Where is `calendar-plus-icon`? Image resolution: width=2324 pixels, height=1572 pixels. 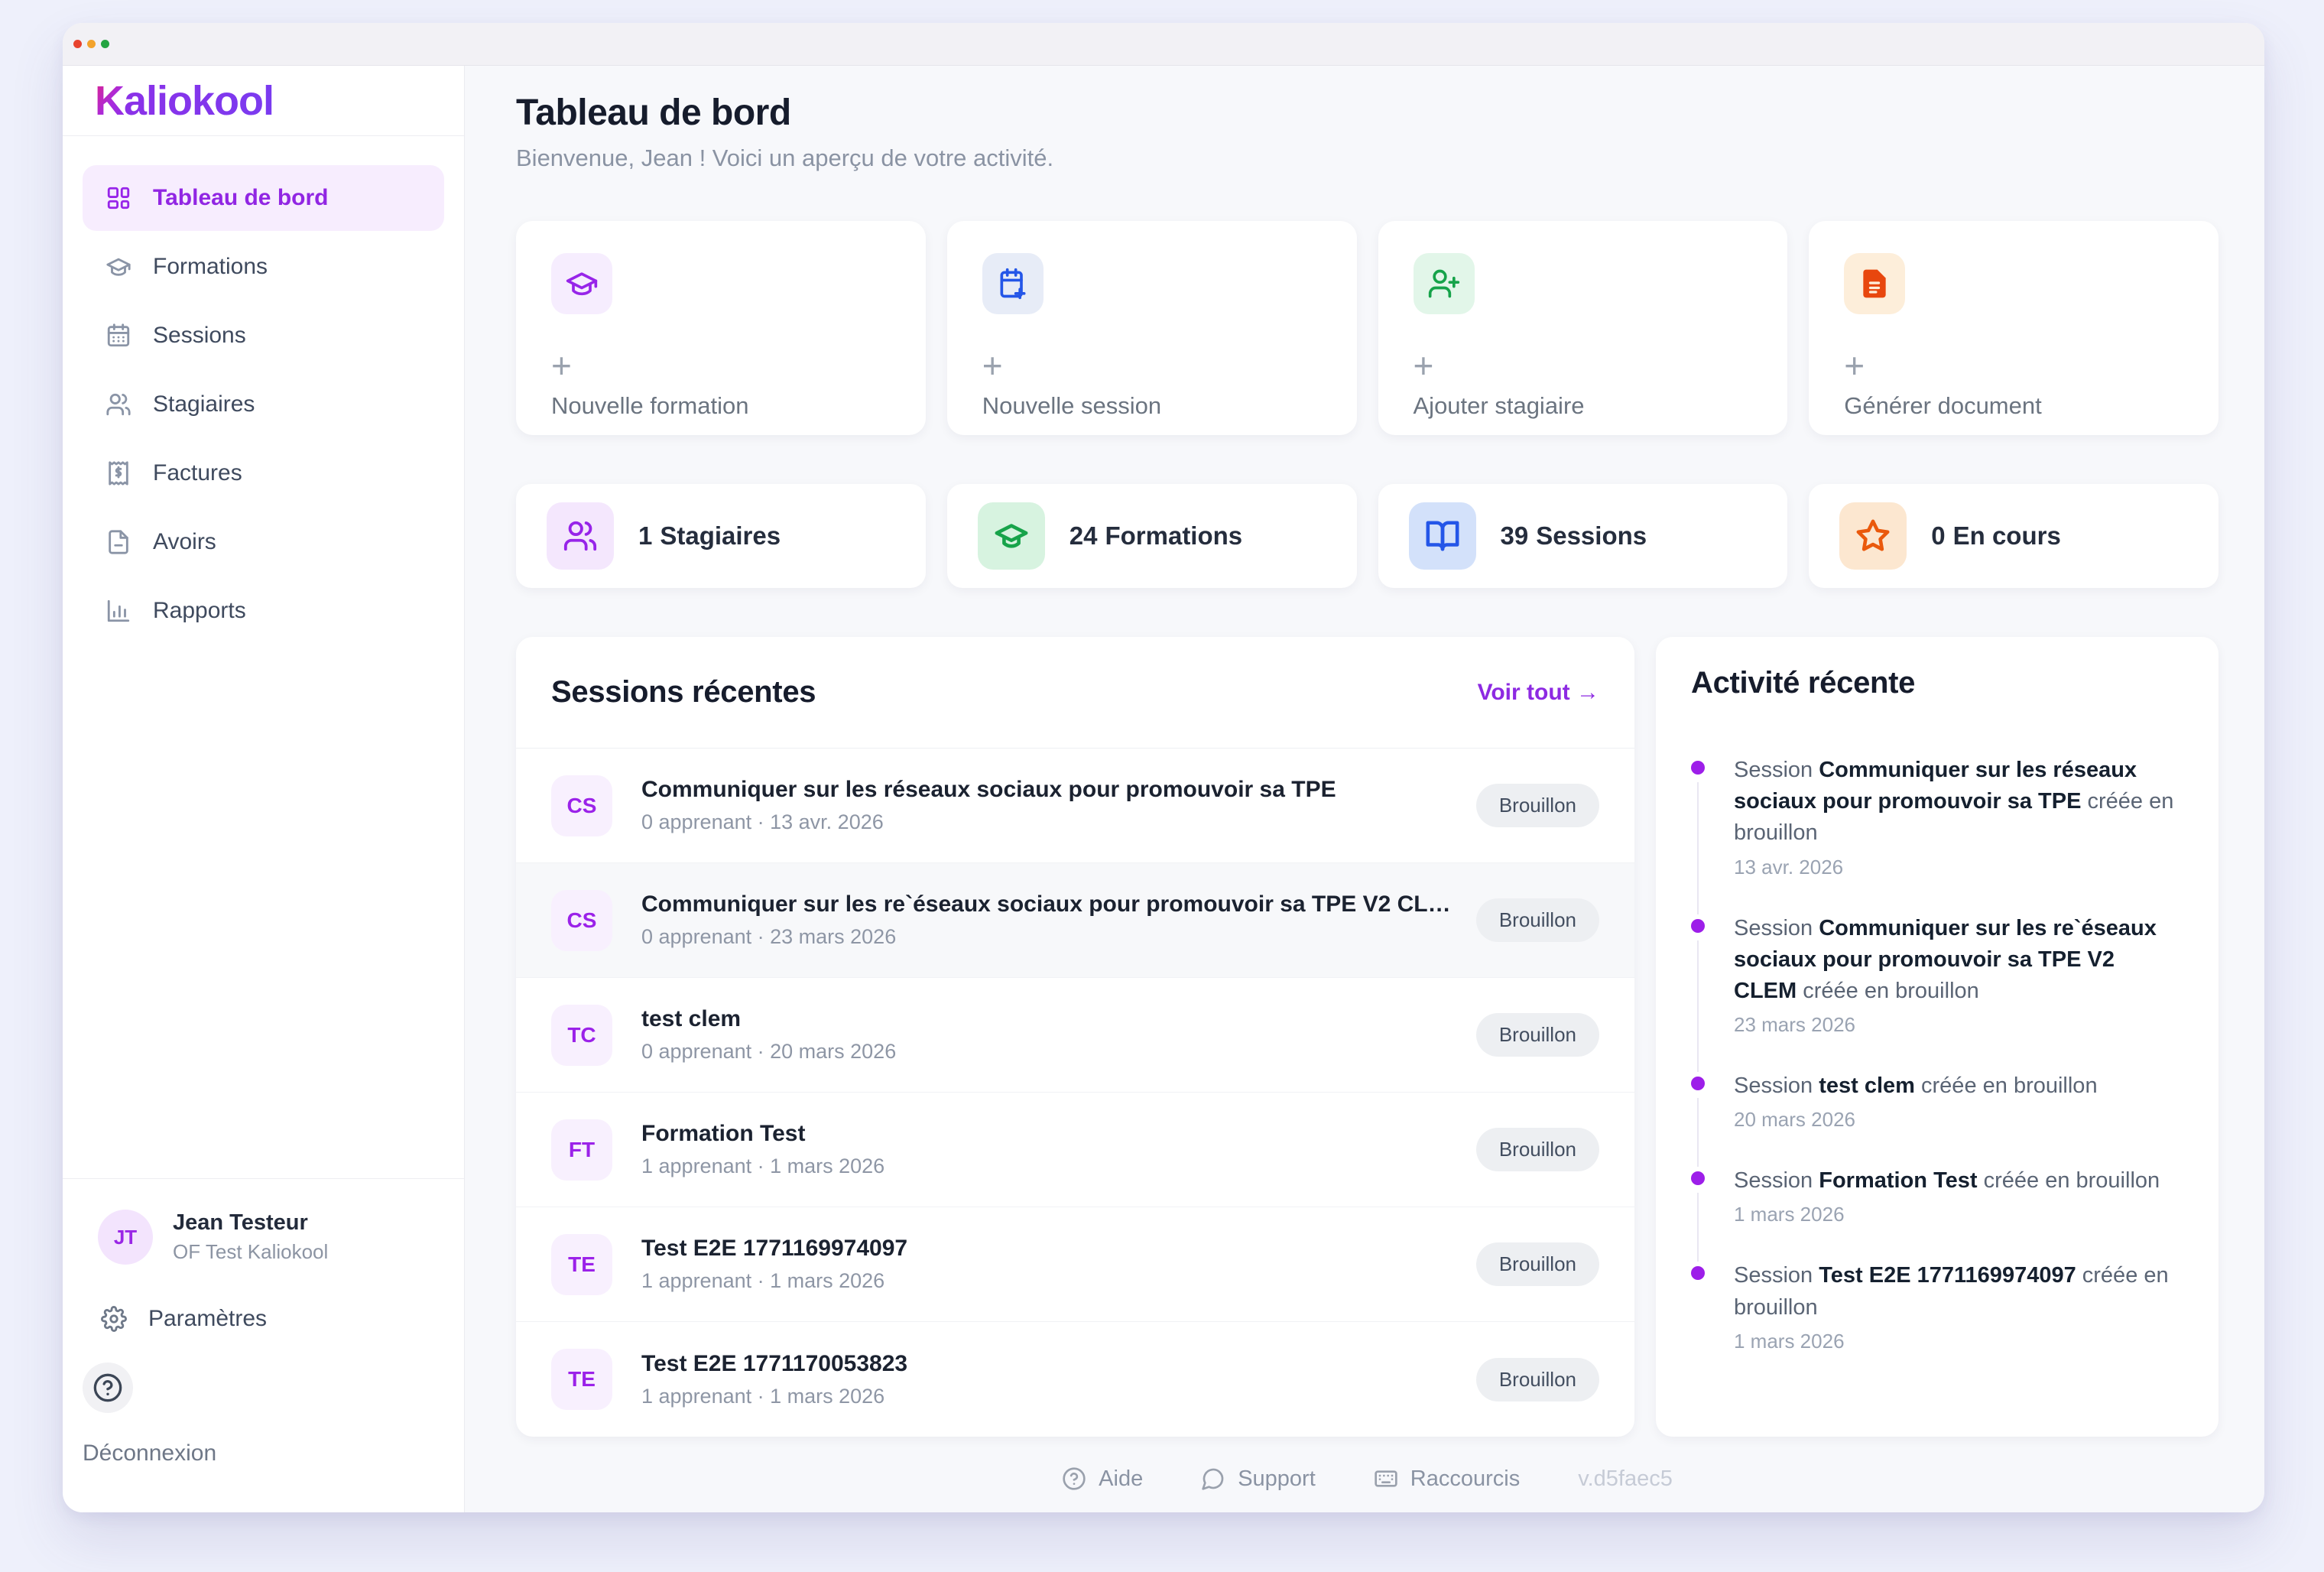 calendar-plus-icon is located at coordinates (1013, 284).